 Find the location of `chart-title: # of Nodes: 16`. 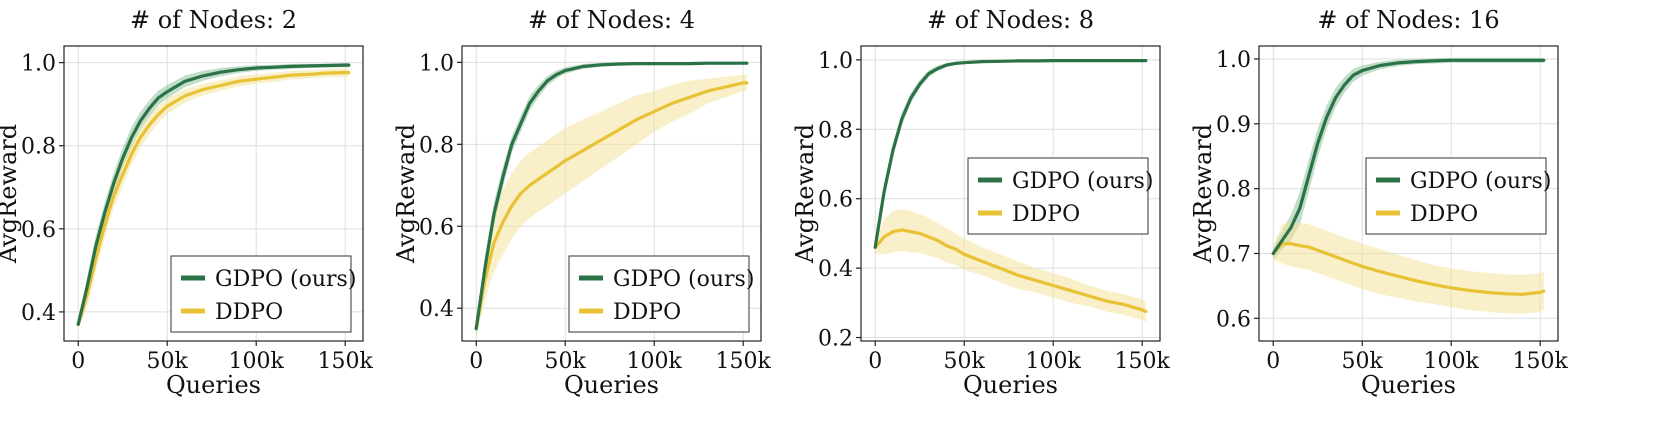

chart-title: # of Nodes: 16 is located at coordinates (1408, 20).